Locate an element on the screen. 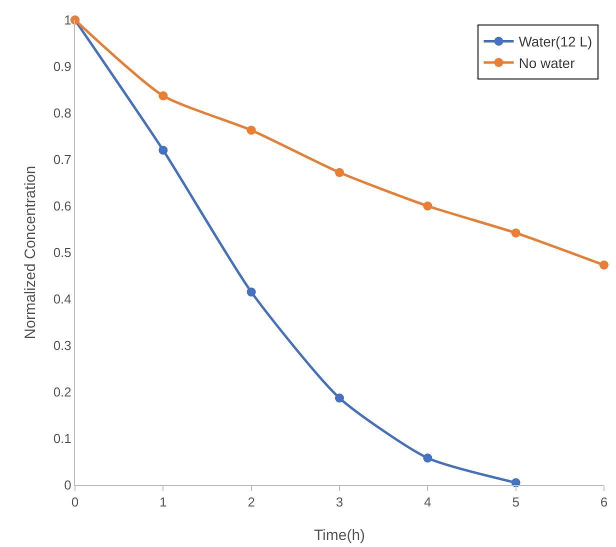 The height and width of the screenshot is (547, 616). x-tick-label: 2 is located at coordinates (251, 502).